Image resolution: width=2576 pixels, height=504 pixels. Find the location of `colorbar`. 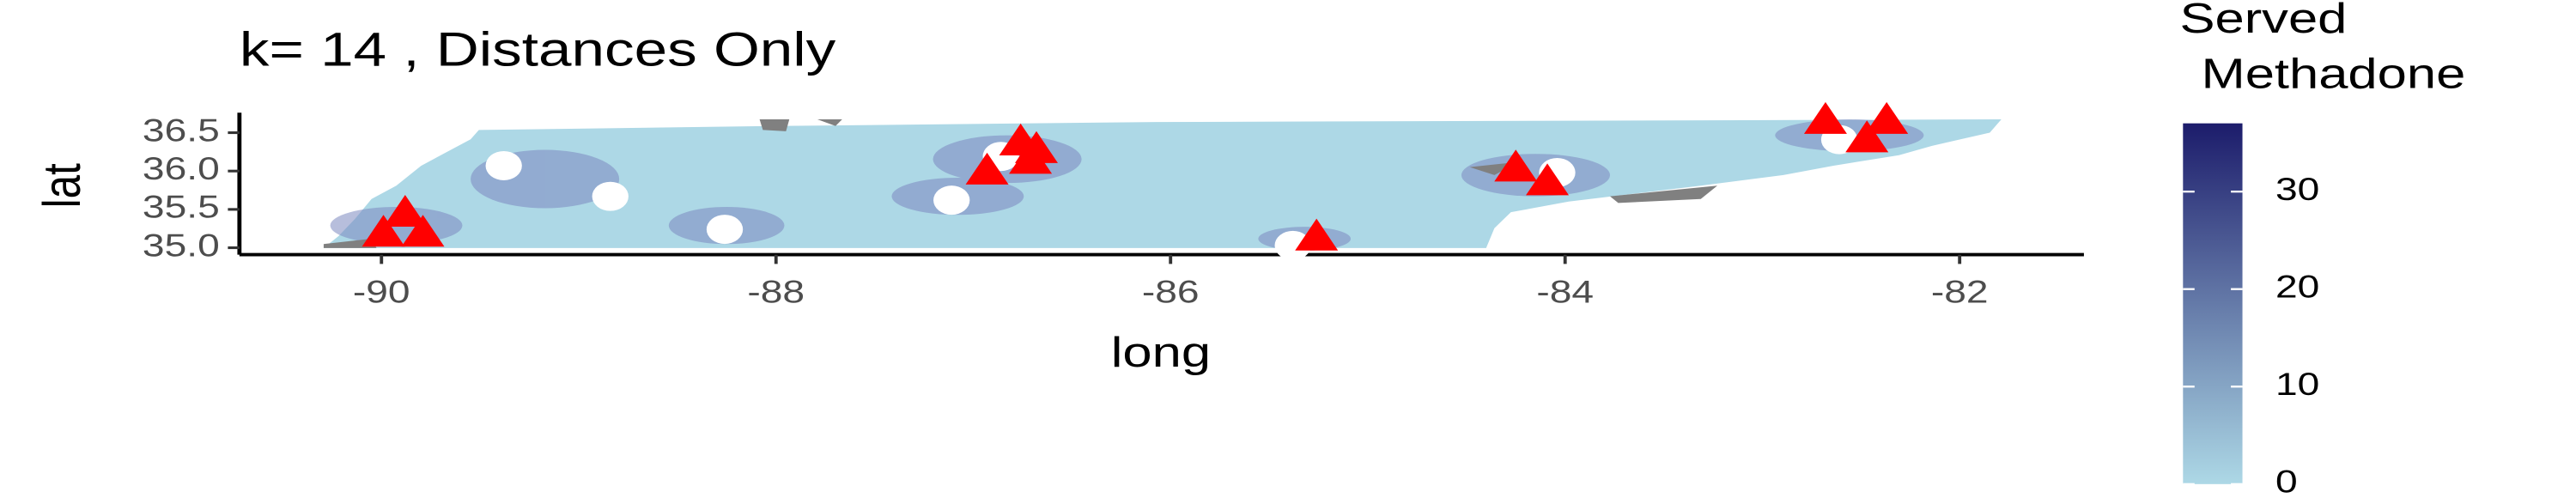

colorbar is located at coordinates (2213, 304).